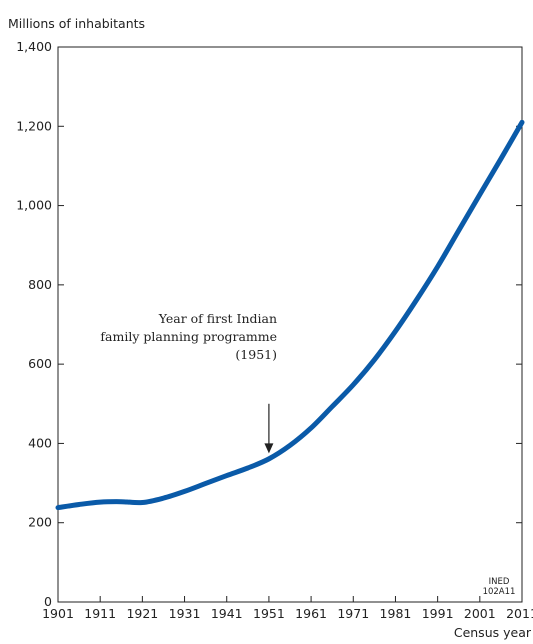  What do you see at coordinates (311, 613) in the screenshot?
I see `x-tick-label: 1961` at bounding box center [311, 613].